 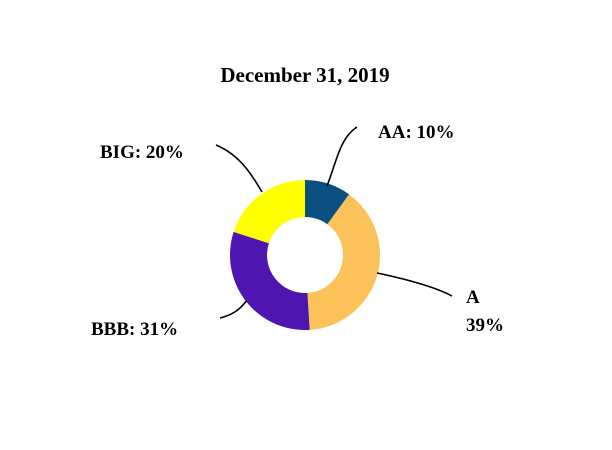 I want to click on slice-big, so click(x=269, y=212).